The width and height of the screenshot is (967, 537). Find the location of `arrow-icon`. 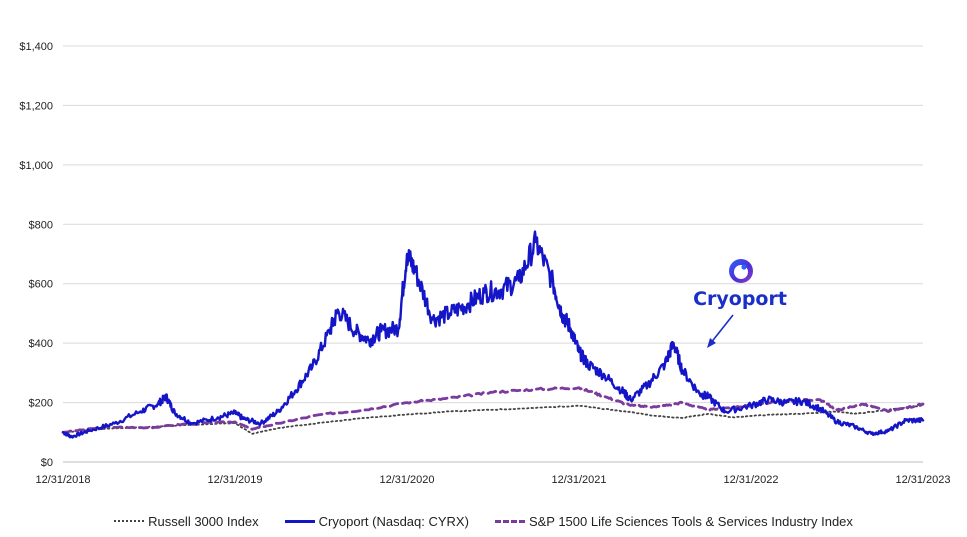

arrow-icon is located at coordinates (720, 331).